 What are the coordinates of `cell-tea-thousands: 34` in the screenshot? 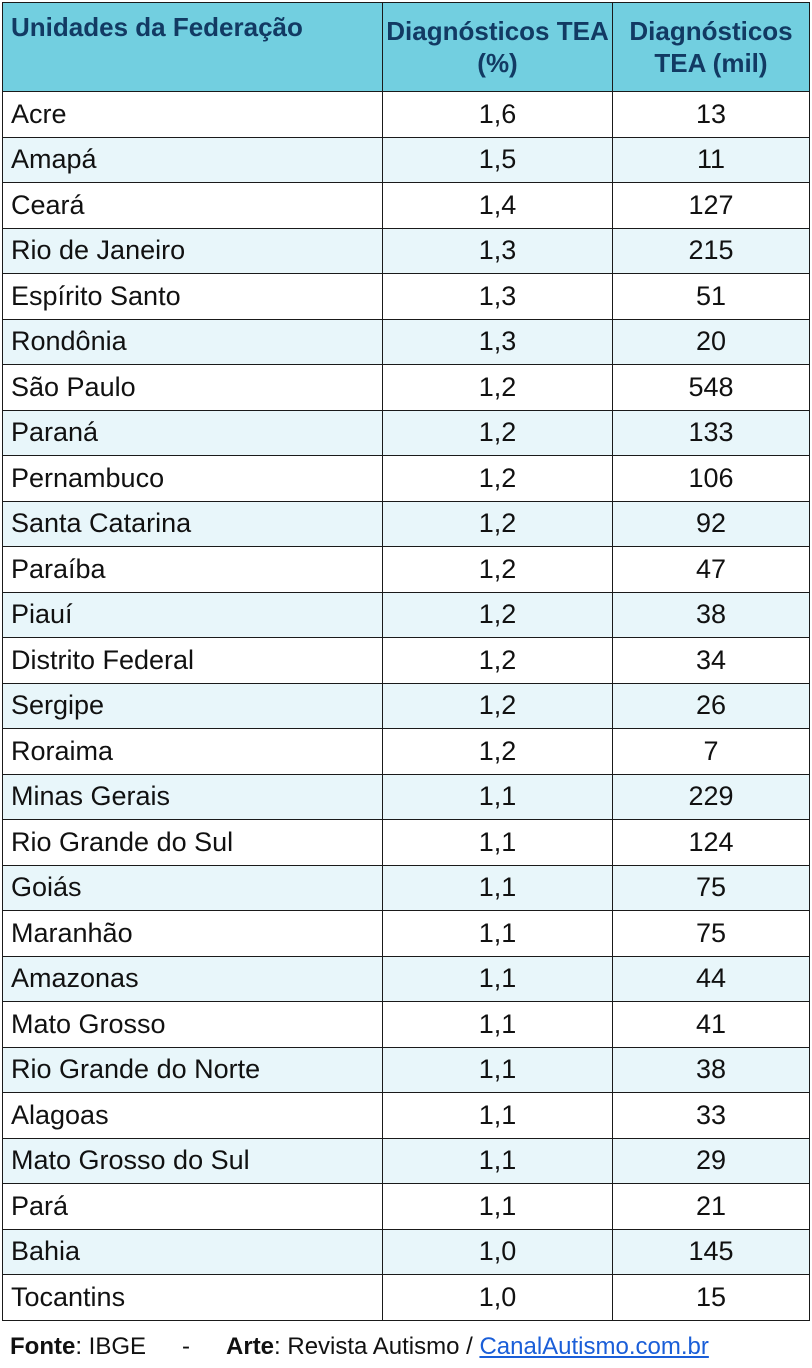 It's located at (711, 660).